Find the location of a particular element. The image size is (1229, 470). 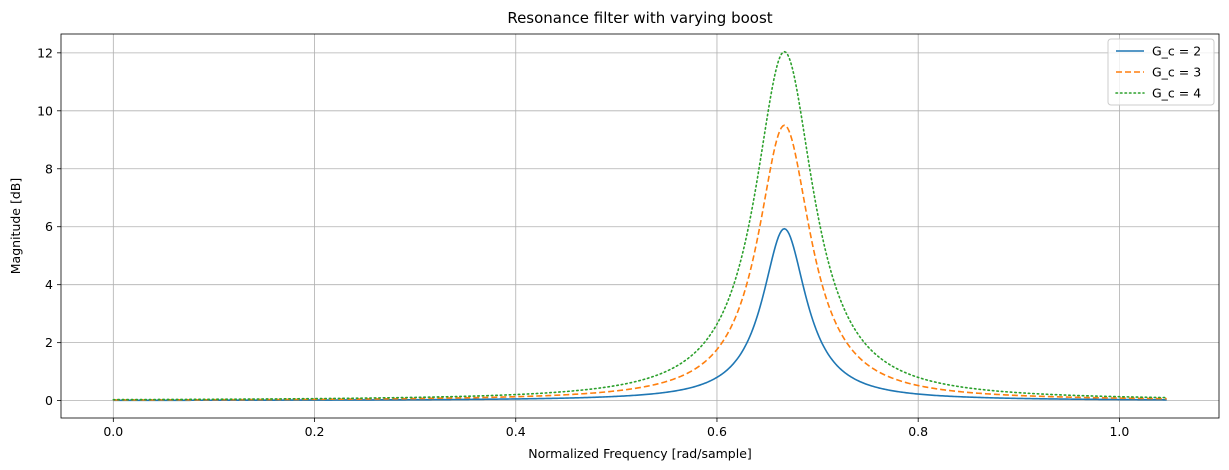

chart-title: Resonance filter with varying boost is located at coordinates (639, 18).